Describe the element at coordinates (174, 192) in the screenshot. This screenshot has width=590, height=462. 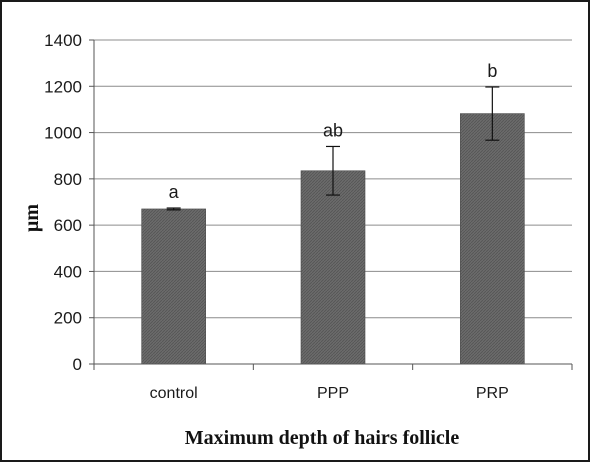
I see `significance-label: a` at that location.